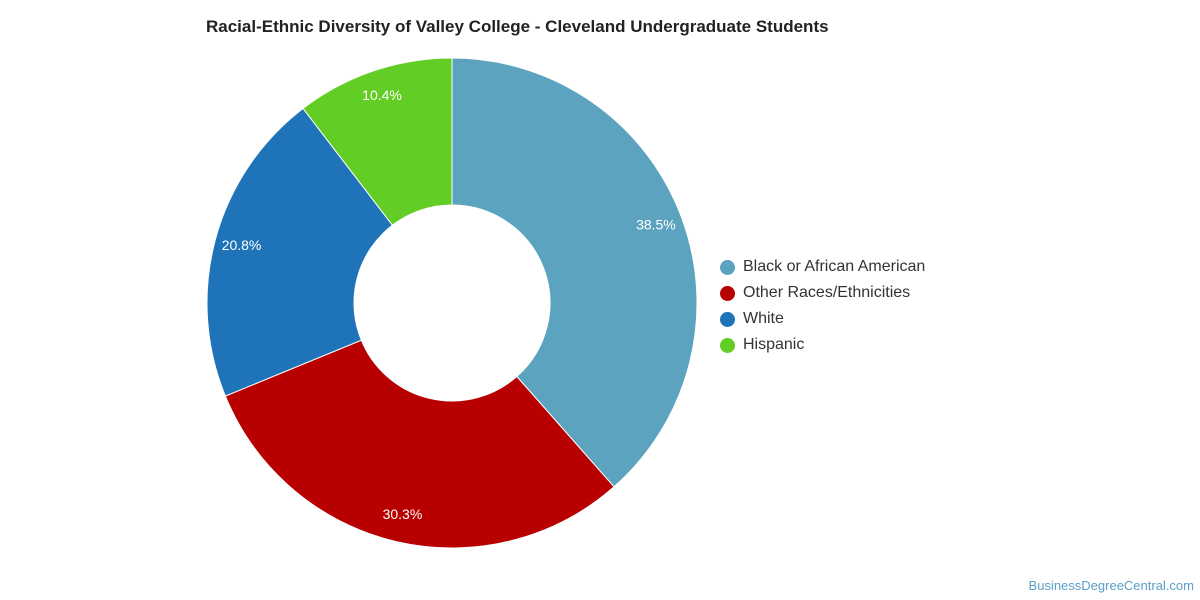 Image resolution: width=1200 pixels, height=600 pixels. I want to click on donut-slice-hispanic, so click(377, 141).